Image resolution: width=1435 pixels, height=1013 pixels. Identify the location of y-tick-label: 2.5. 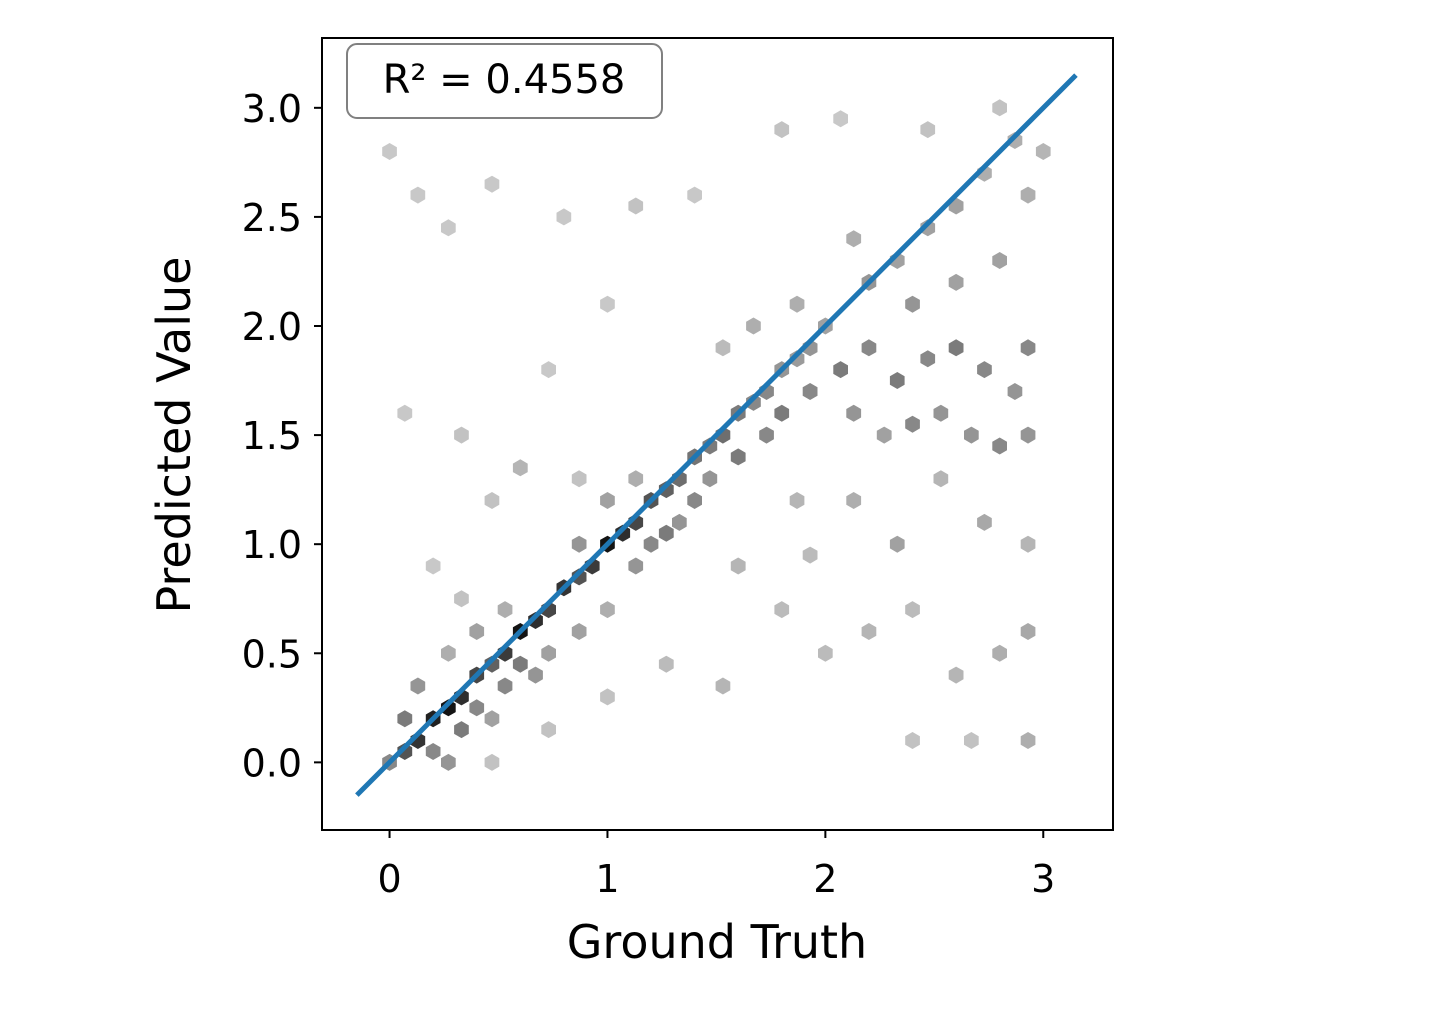
(272, 218).